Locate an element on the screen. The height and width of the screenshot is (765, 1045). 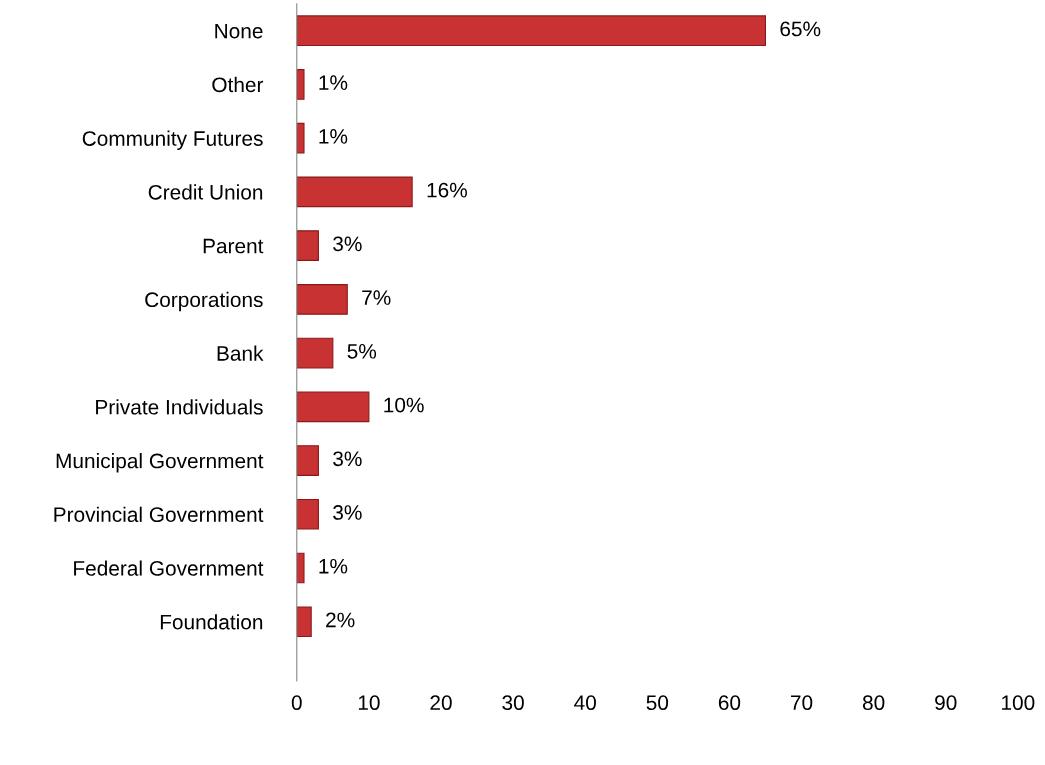
y-tick-label: Corporations is located at coordinates (204, 301).